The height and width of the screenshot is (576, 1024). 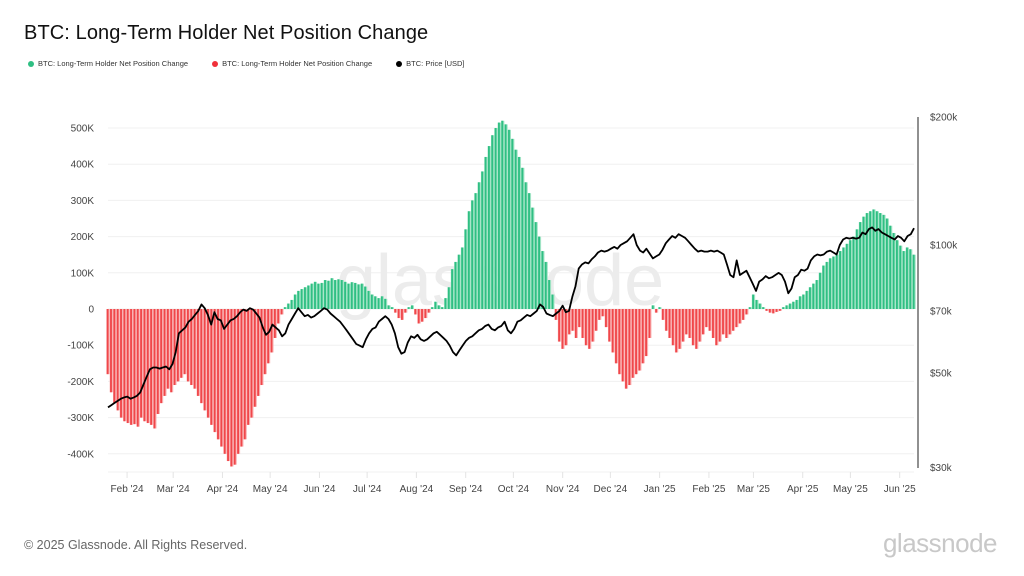 What do you see at coordinates (430, 63) in the screenshot?
I see `legend-item-price: BTC: Price [USD]` at bounding box center [430, 63].